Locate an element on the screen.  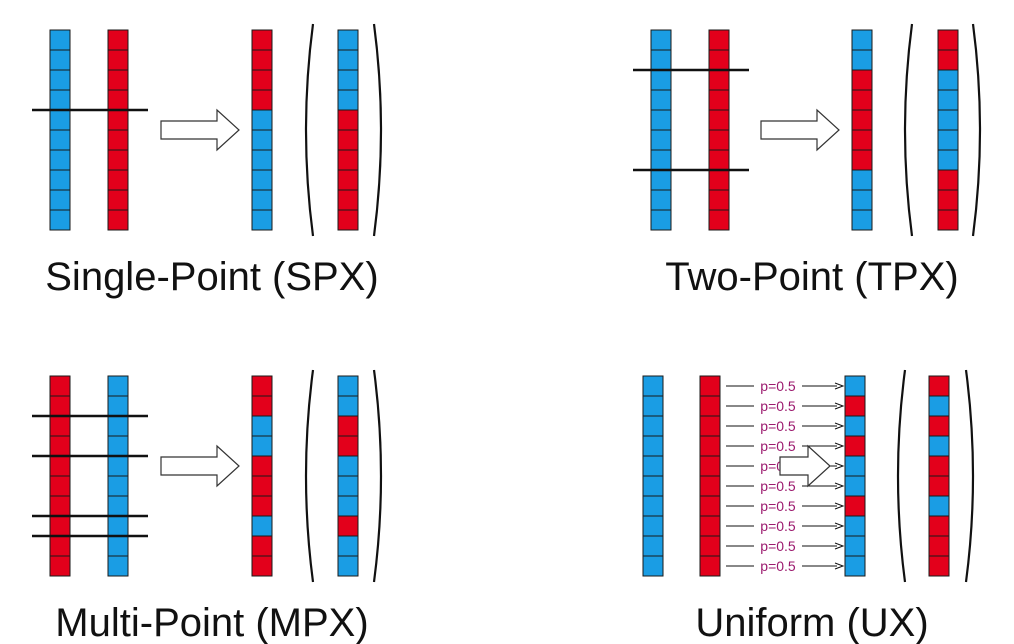
caption-two-point: Two-Point (TPX) is located at coordinates (811, 277).